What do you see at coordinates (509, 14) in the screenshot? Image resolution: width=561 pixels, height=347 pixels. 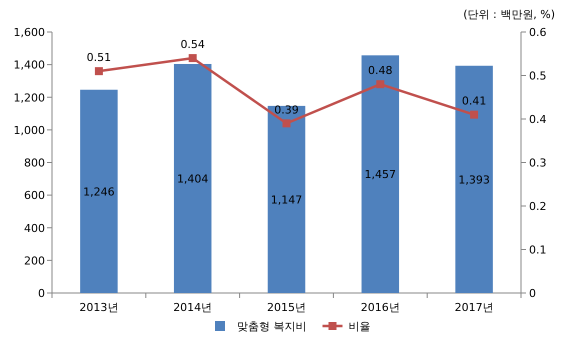 I see `text: (단위 : 백만원, %)` at bounding box center [509, 14].